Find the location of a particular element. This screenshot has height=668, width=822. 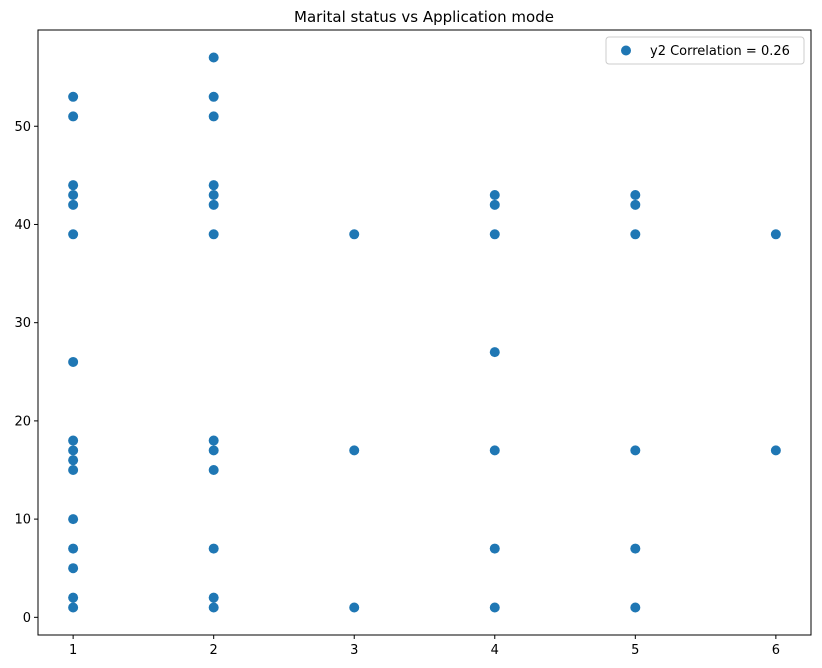

legend-box is located at coordinates (705, 50).